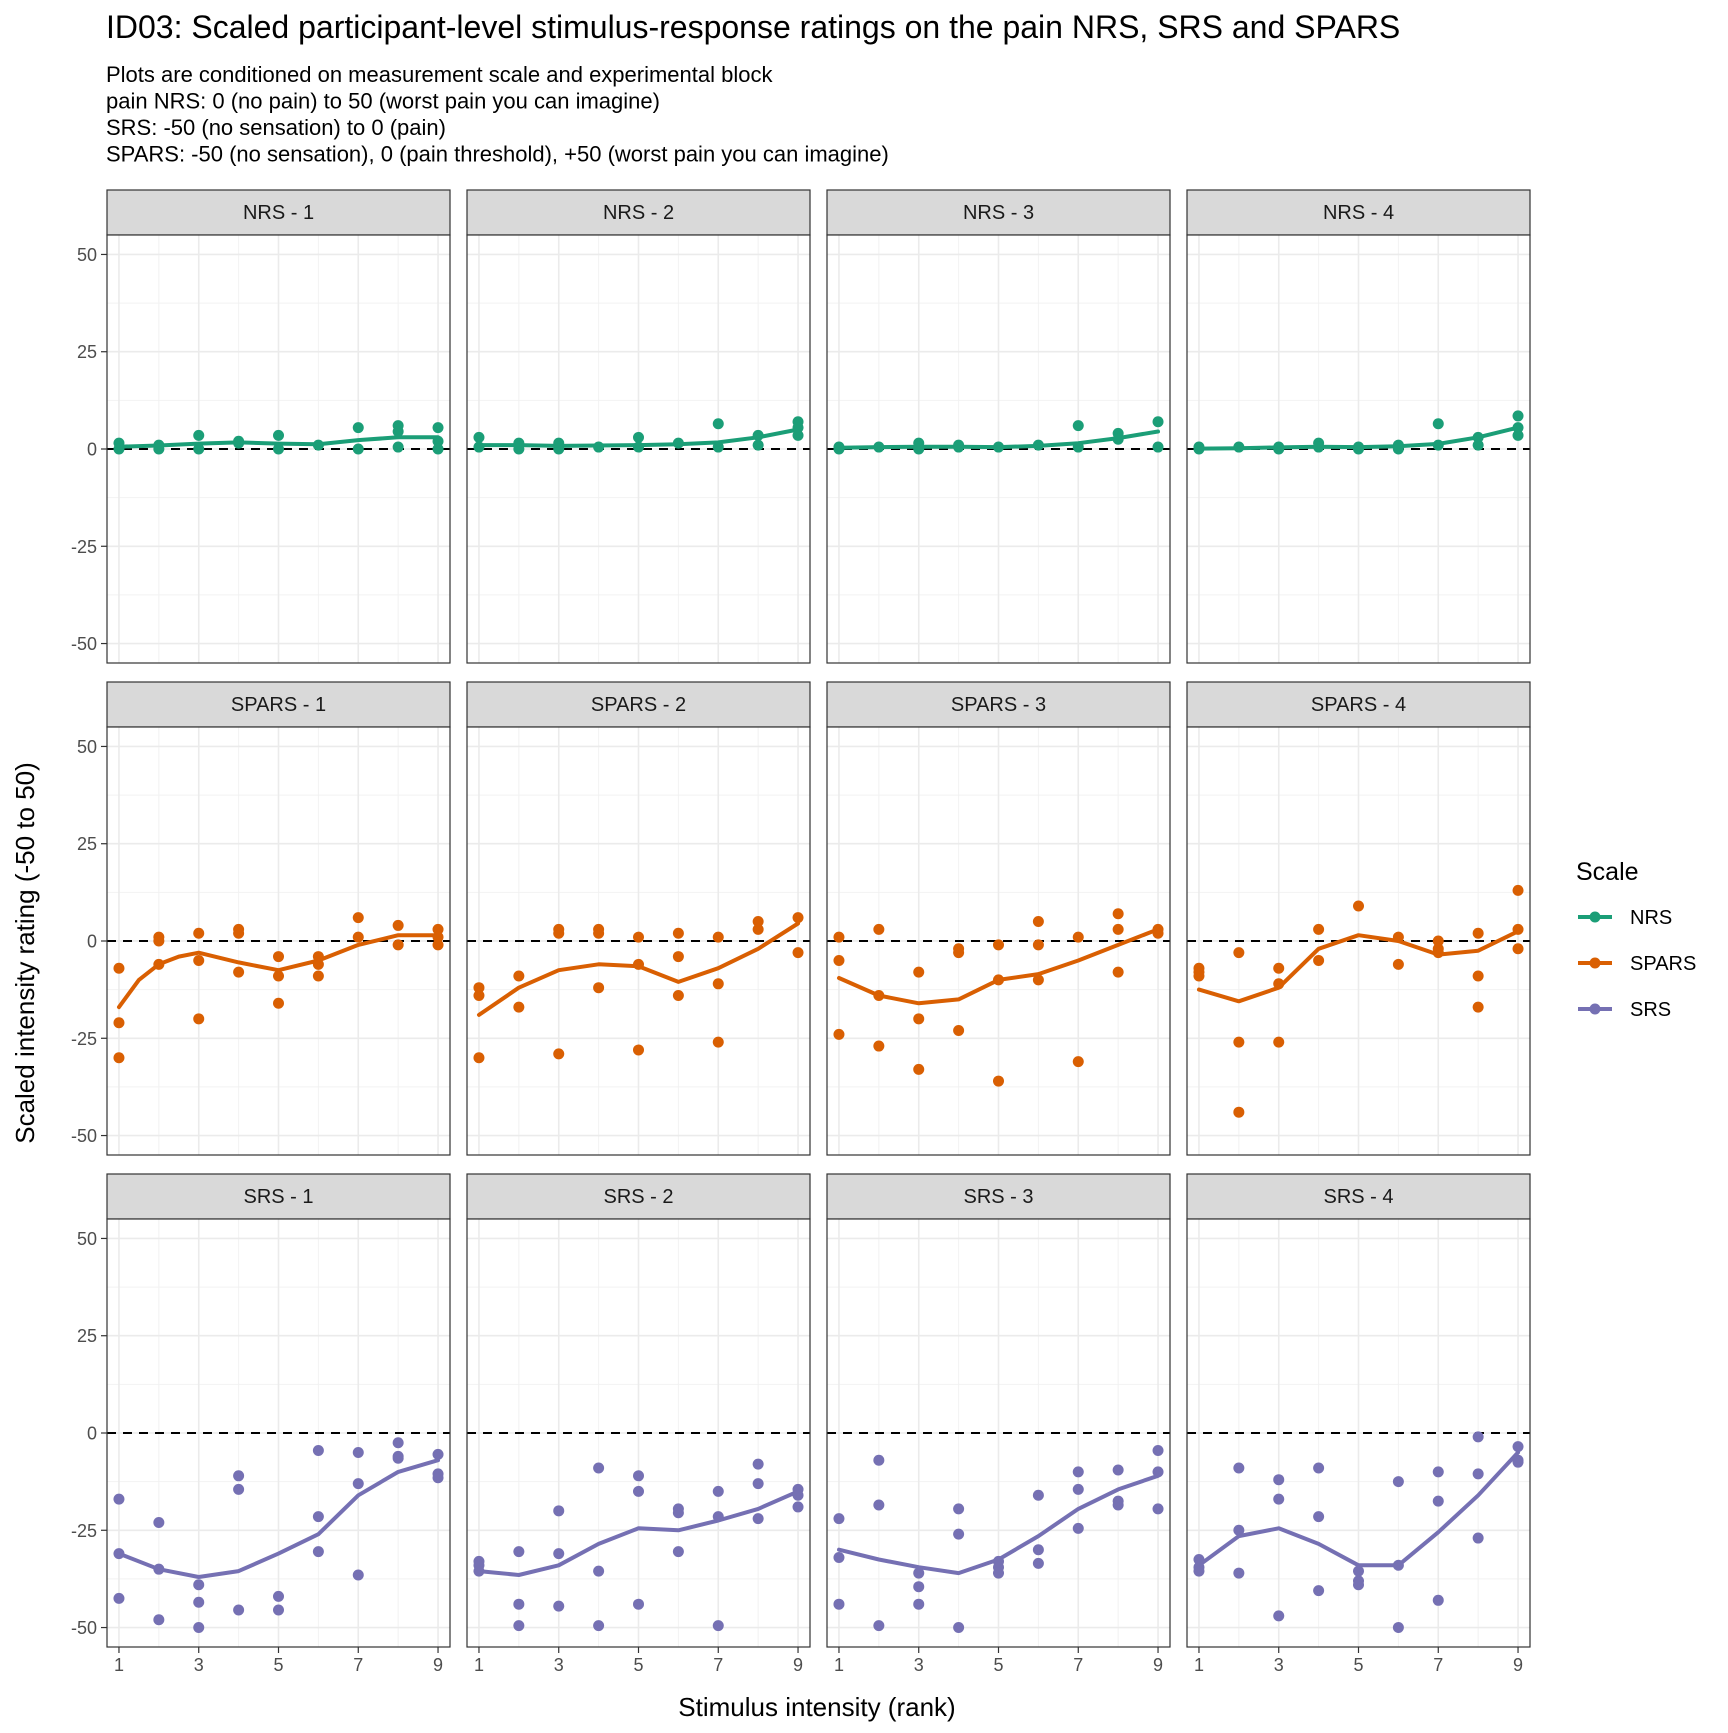  What do you see at coordinates (84, 1531) in the screenshot?
I see `y-tick-label: -25` at bounding box center [84, 1531].